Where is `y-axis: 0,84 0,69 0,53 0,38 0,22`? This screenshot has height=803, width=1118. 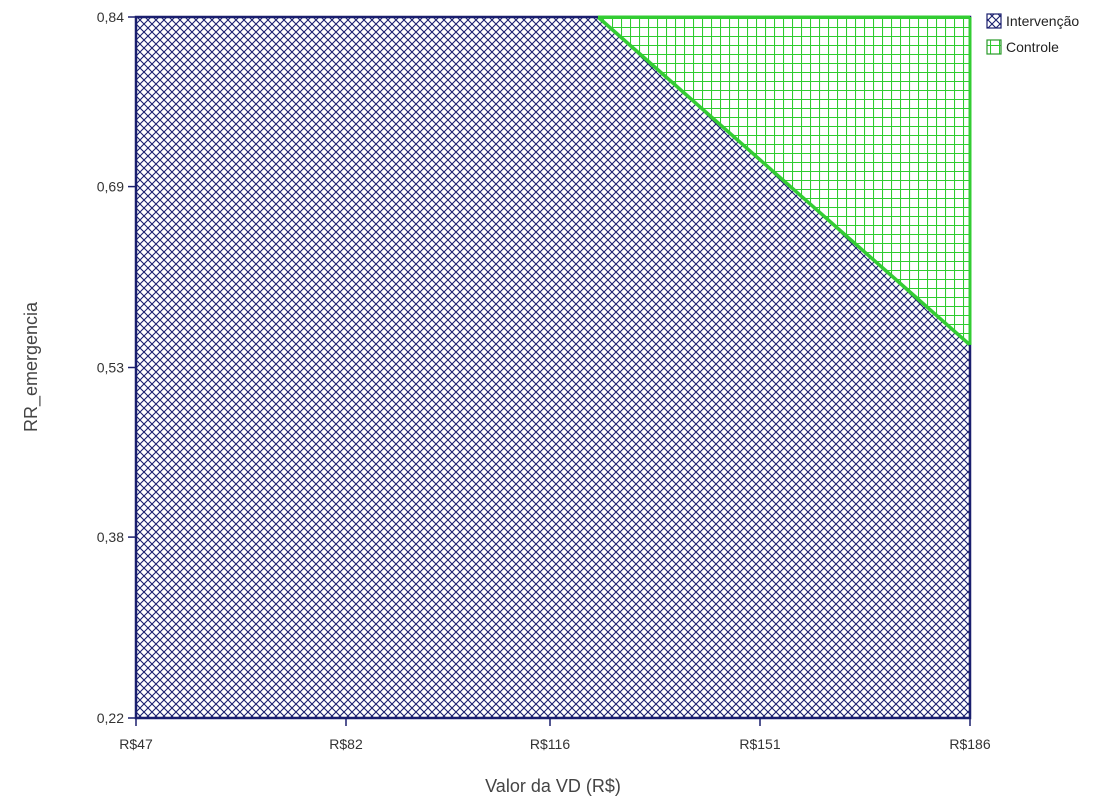
y-axis: 0,84 0,69 0,53 0,38 0,22 is located at coordinates (116, 367).